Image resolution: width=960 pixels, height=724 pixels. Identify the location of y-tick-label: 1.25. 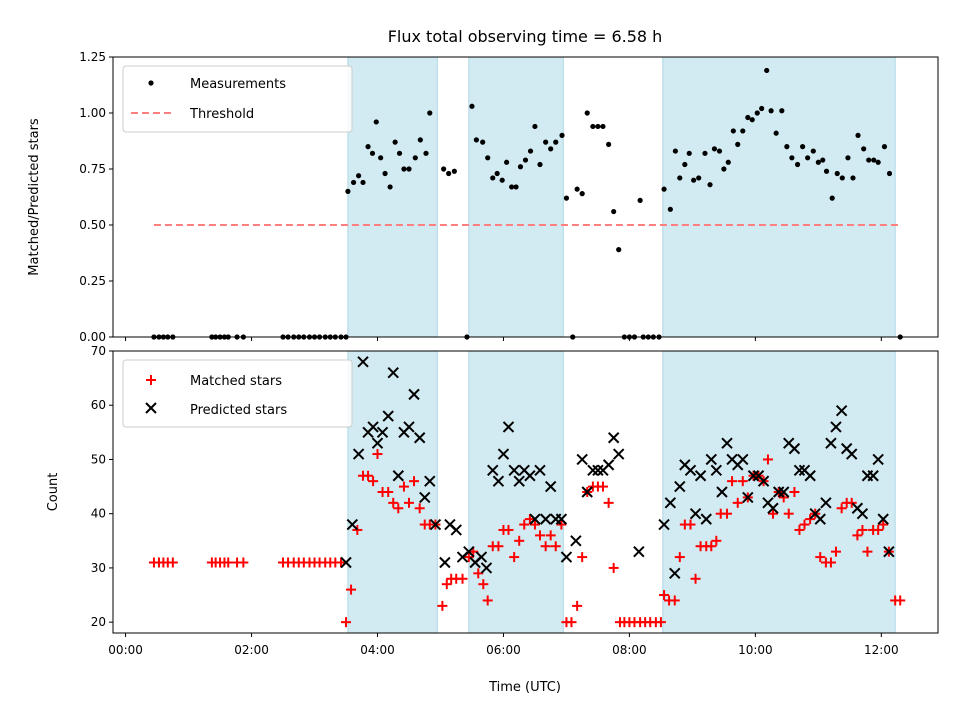
(92, 57).